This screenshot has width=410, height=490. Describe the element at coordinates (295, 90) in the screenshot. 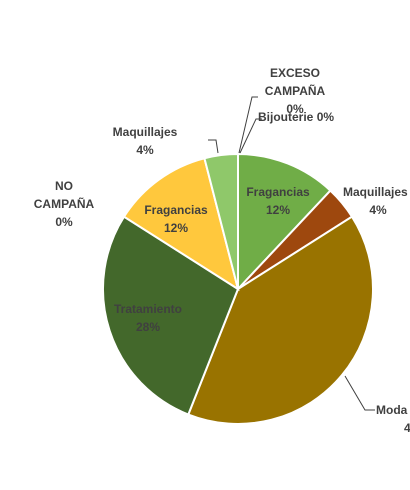

I see `slice-label-exceso-line2: CAMPAÑA` at that location.